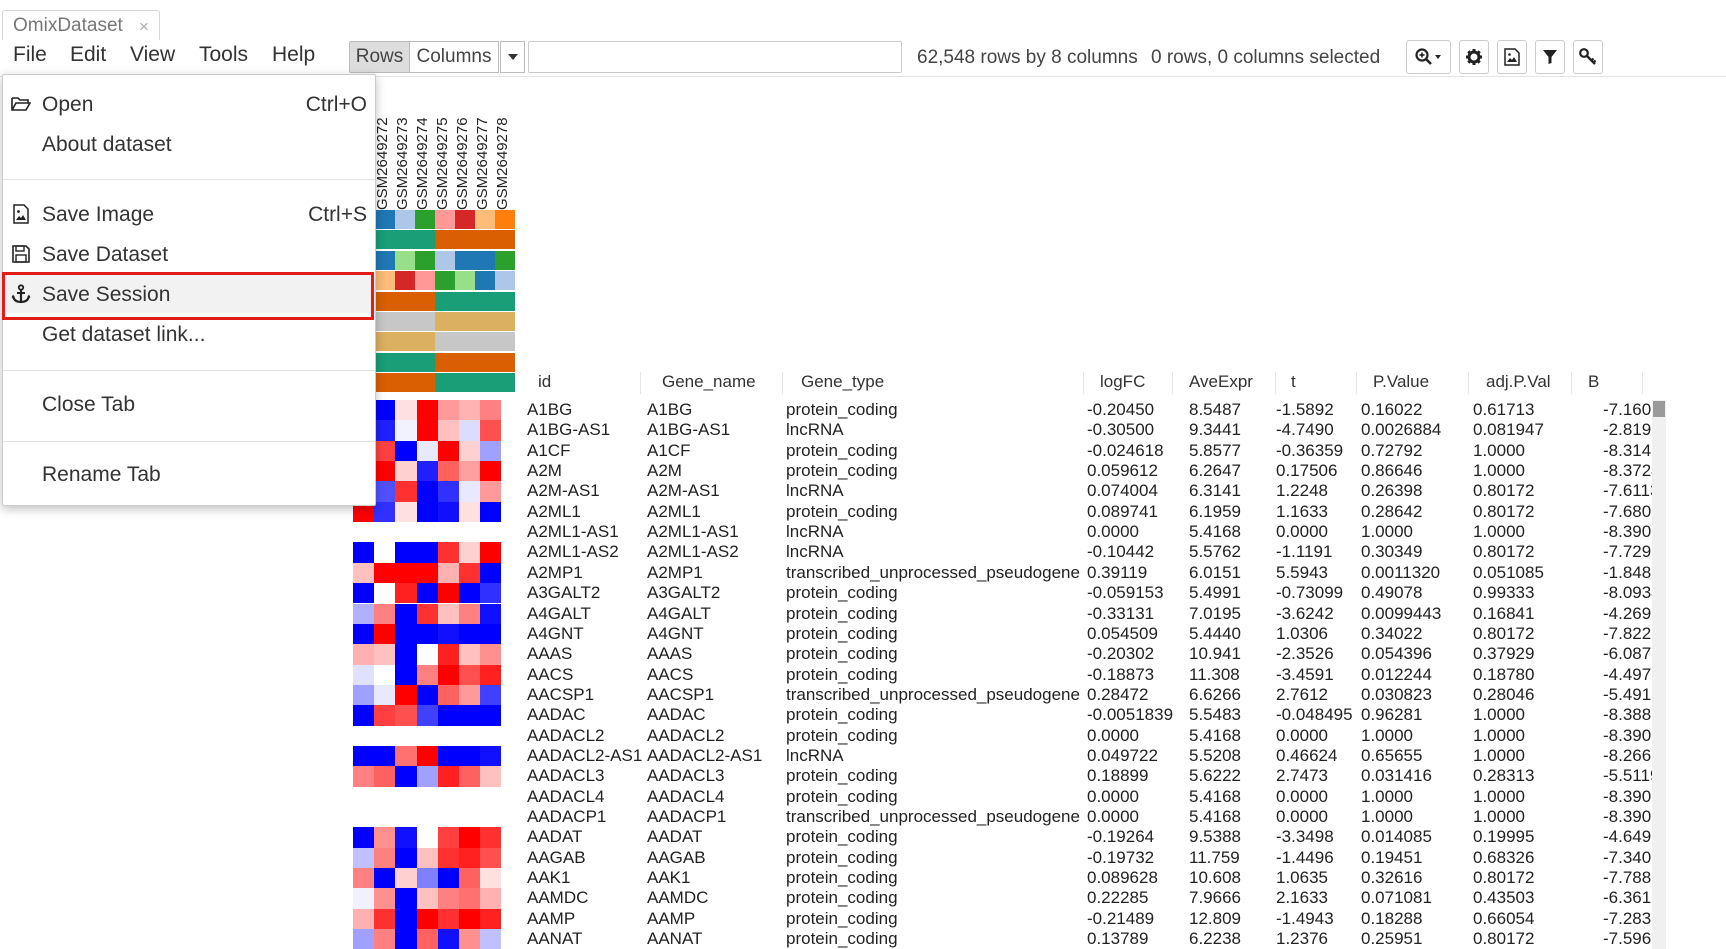 The height and width of the screenshot is (949, 1726). What do you see at coordinates (1392, 939) in the screenshot?
I see `table-cell: 0.25951` at bounding box center [1392, 939].